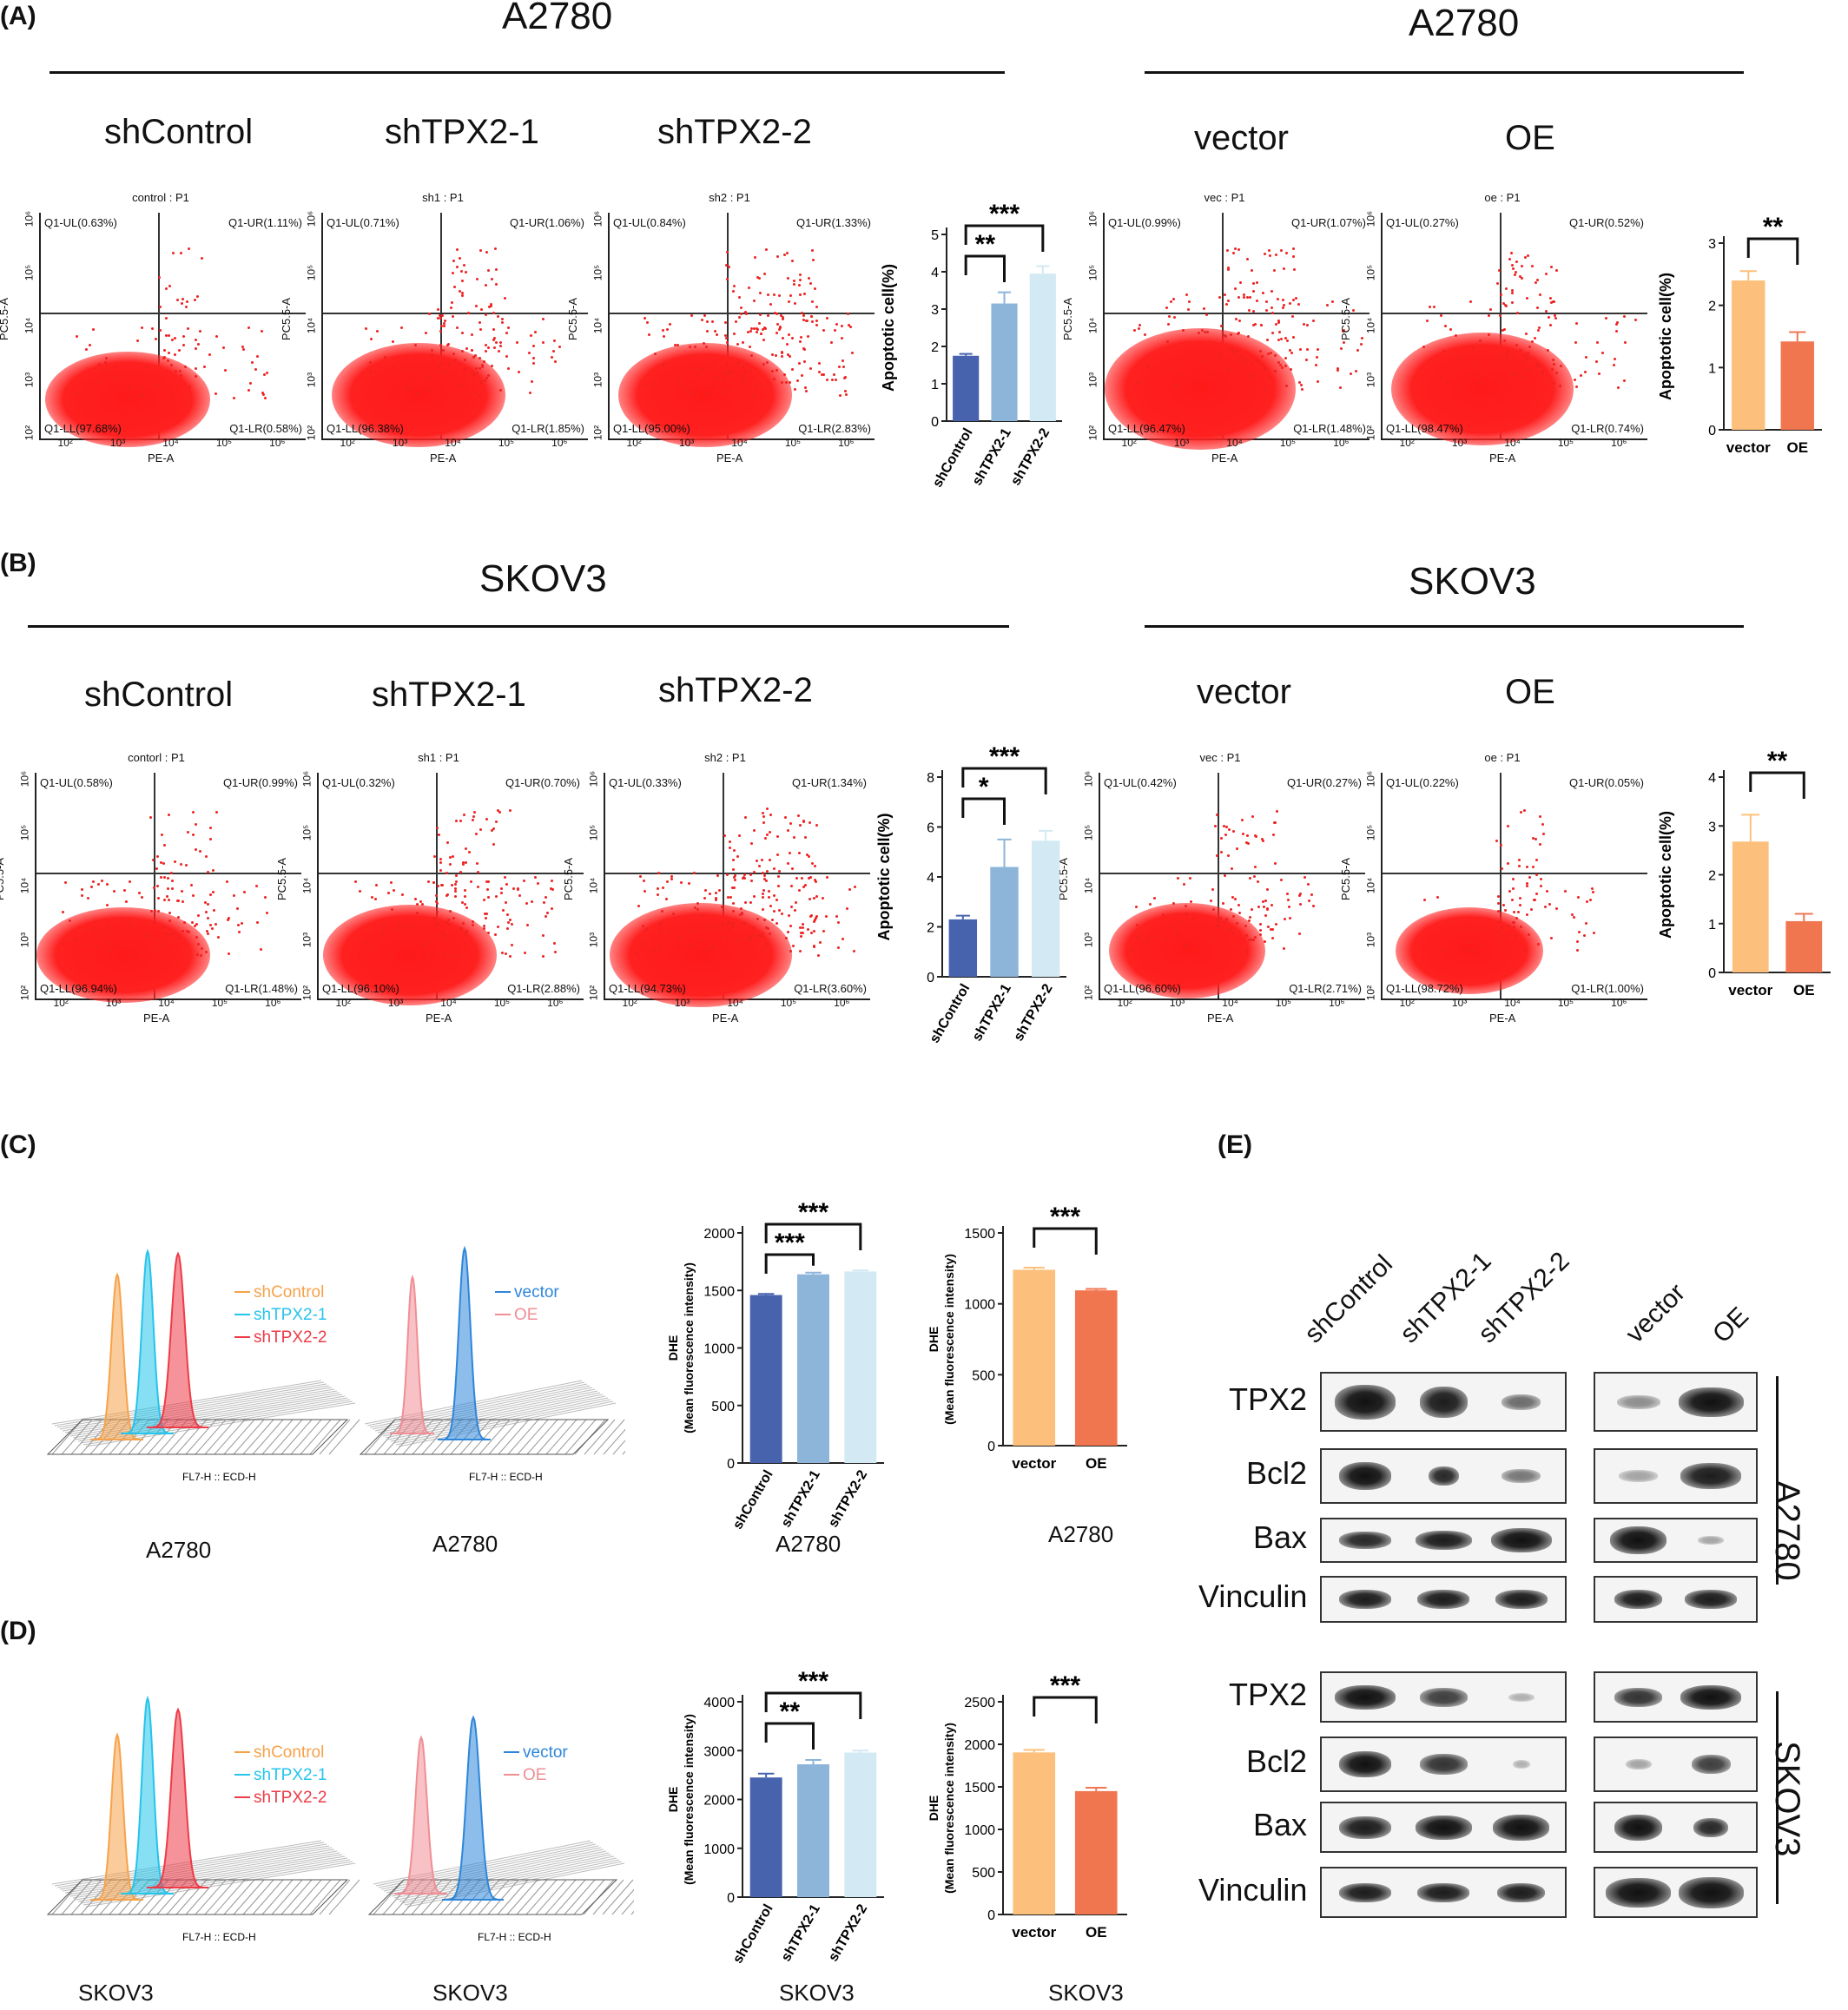 Image resolution: width=1848 pixels, height=2010 pixels. I want to click on facs-x-tick: 10³, so click(114, 1003).